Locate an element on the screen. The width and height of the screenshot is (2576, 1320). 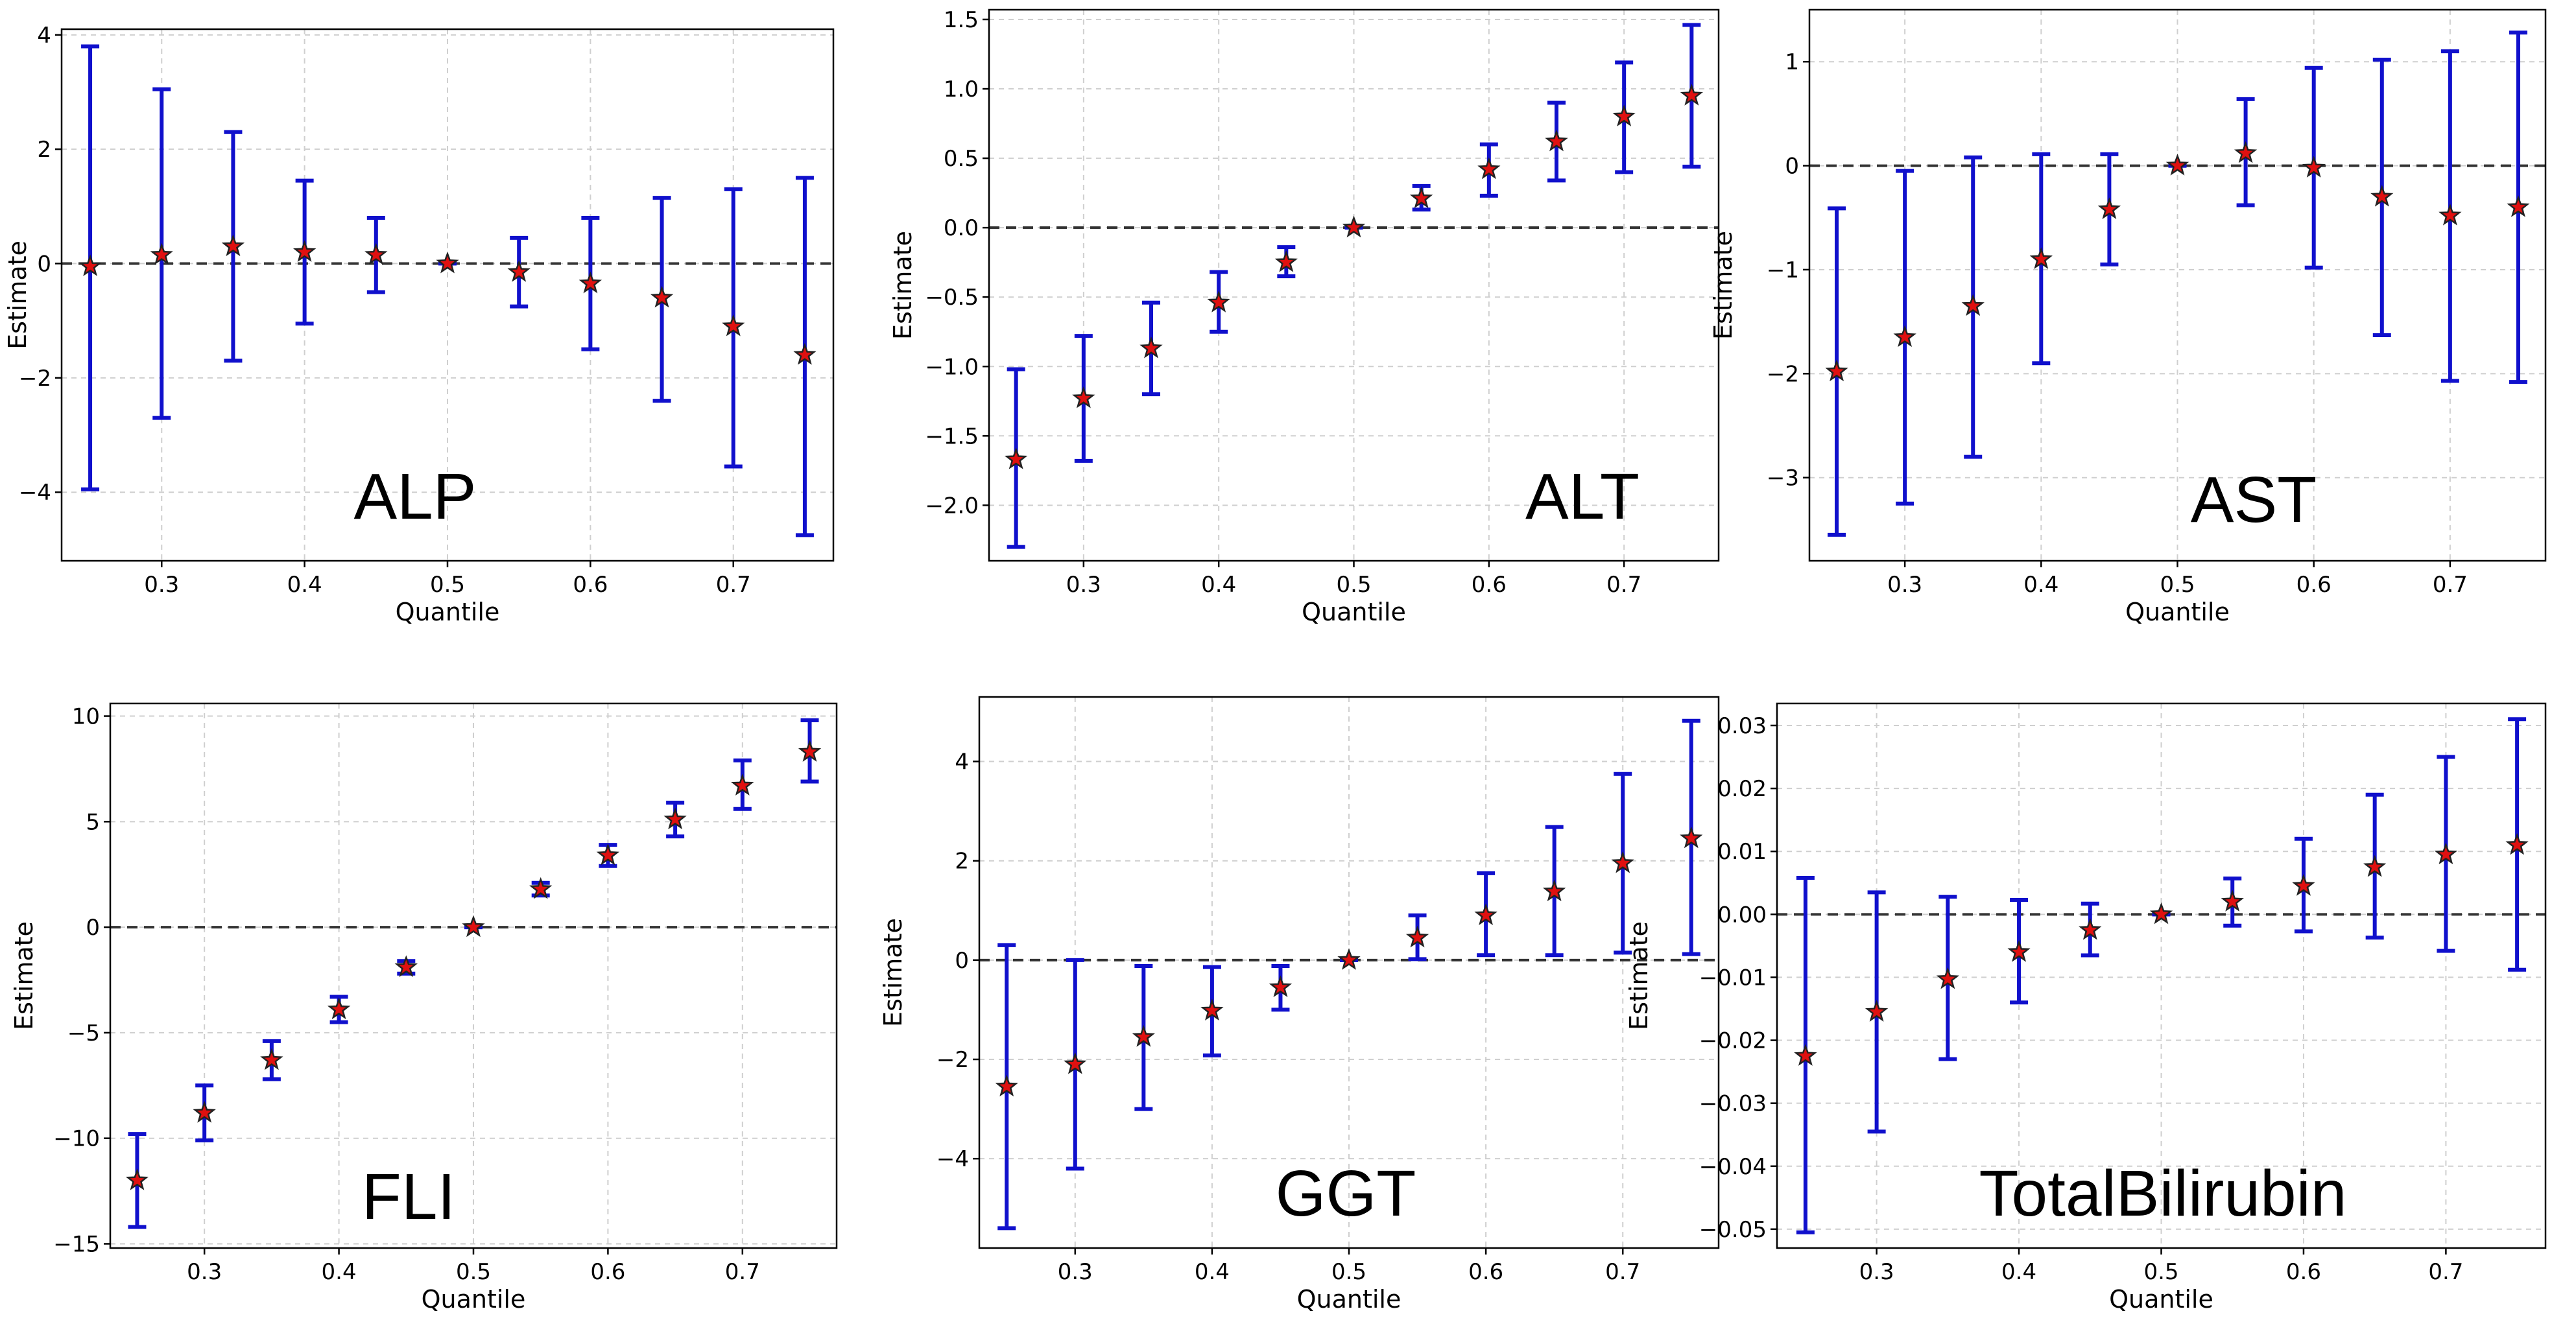
y-tick-label: 0.0 is located at coordinates (961, 228).